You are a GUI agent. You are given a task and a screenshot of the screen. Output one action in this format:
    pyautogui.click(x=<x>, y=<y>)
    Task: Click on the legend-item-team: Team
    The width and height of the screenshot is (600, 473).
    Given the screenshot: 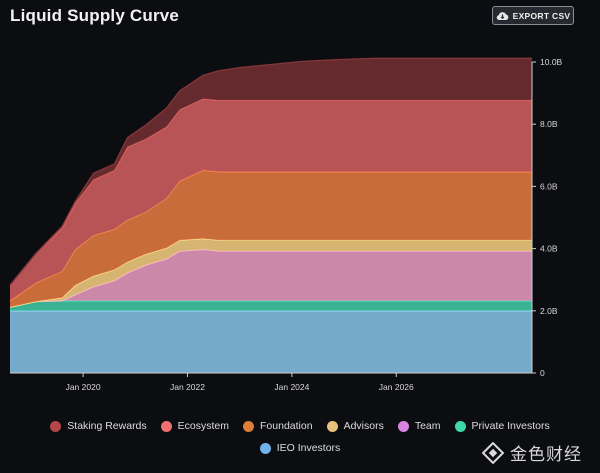 What is the action you would take?
    pyautogui.click(x=419, y=426)
    